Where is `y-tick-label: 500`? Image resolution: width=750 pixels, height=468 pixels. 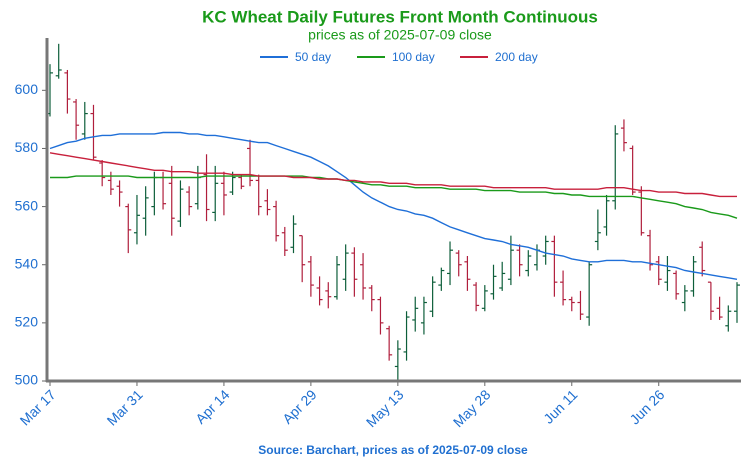 y-tick-label: 500 is located at coordinates (27, 380).